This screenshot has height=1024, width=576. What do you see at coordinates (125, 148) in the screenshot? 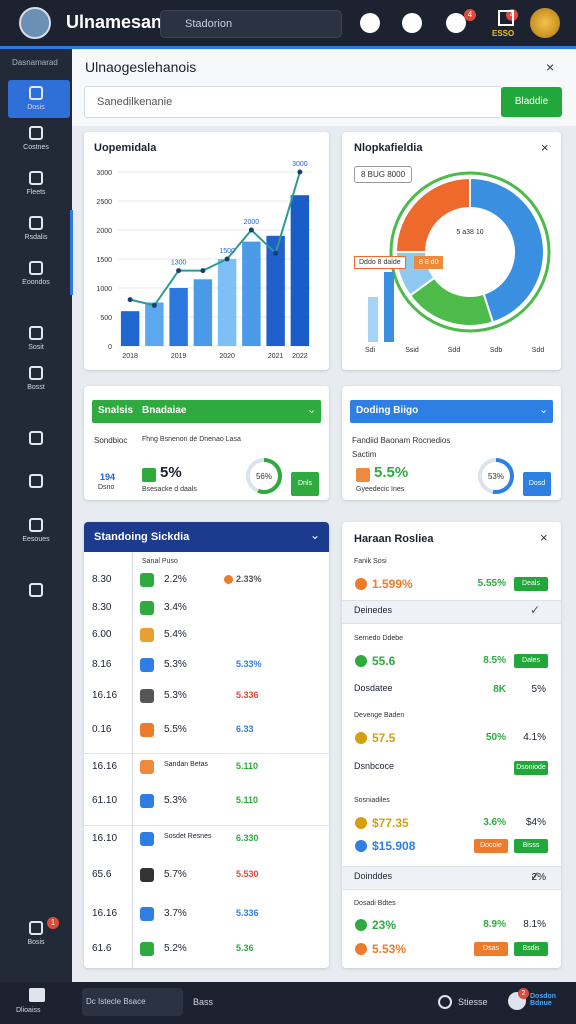
I see `card-title: Uopemidala` at bounding box center [125, 148].